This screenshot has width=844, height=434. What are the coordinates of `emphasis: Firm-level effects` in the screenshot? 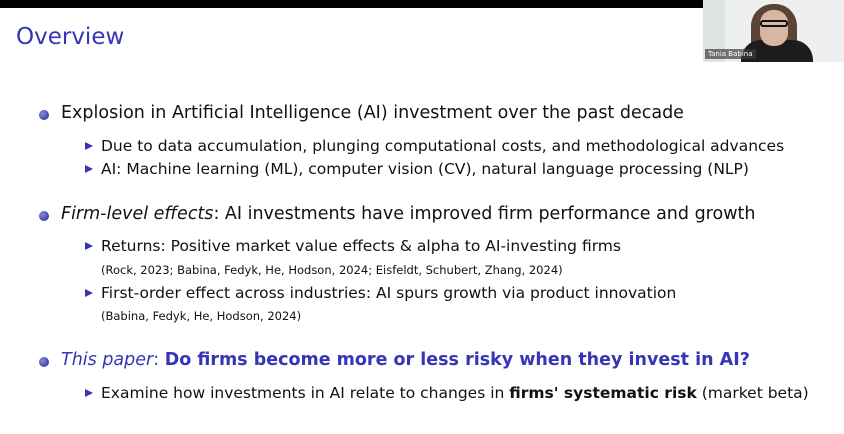 It's located at (137, 214).